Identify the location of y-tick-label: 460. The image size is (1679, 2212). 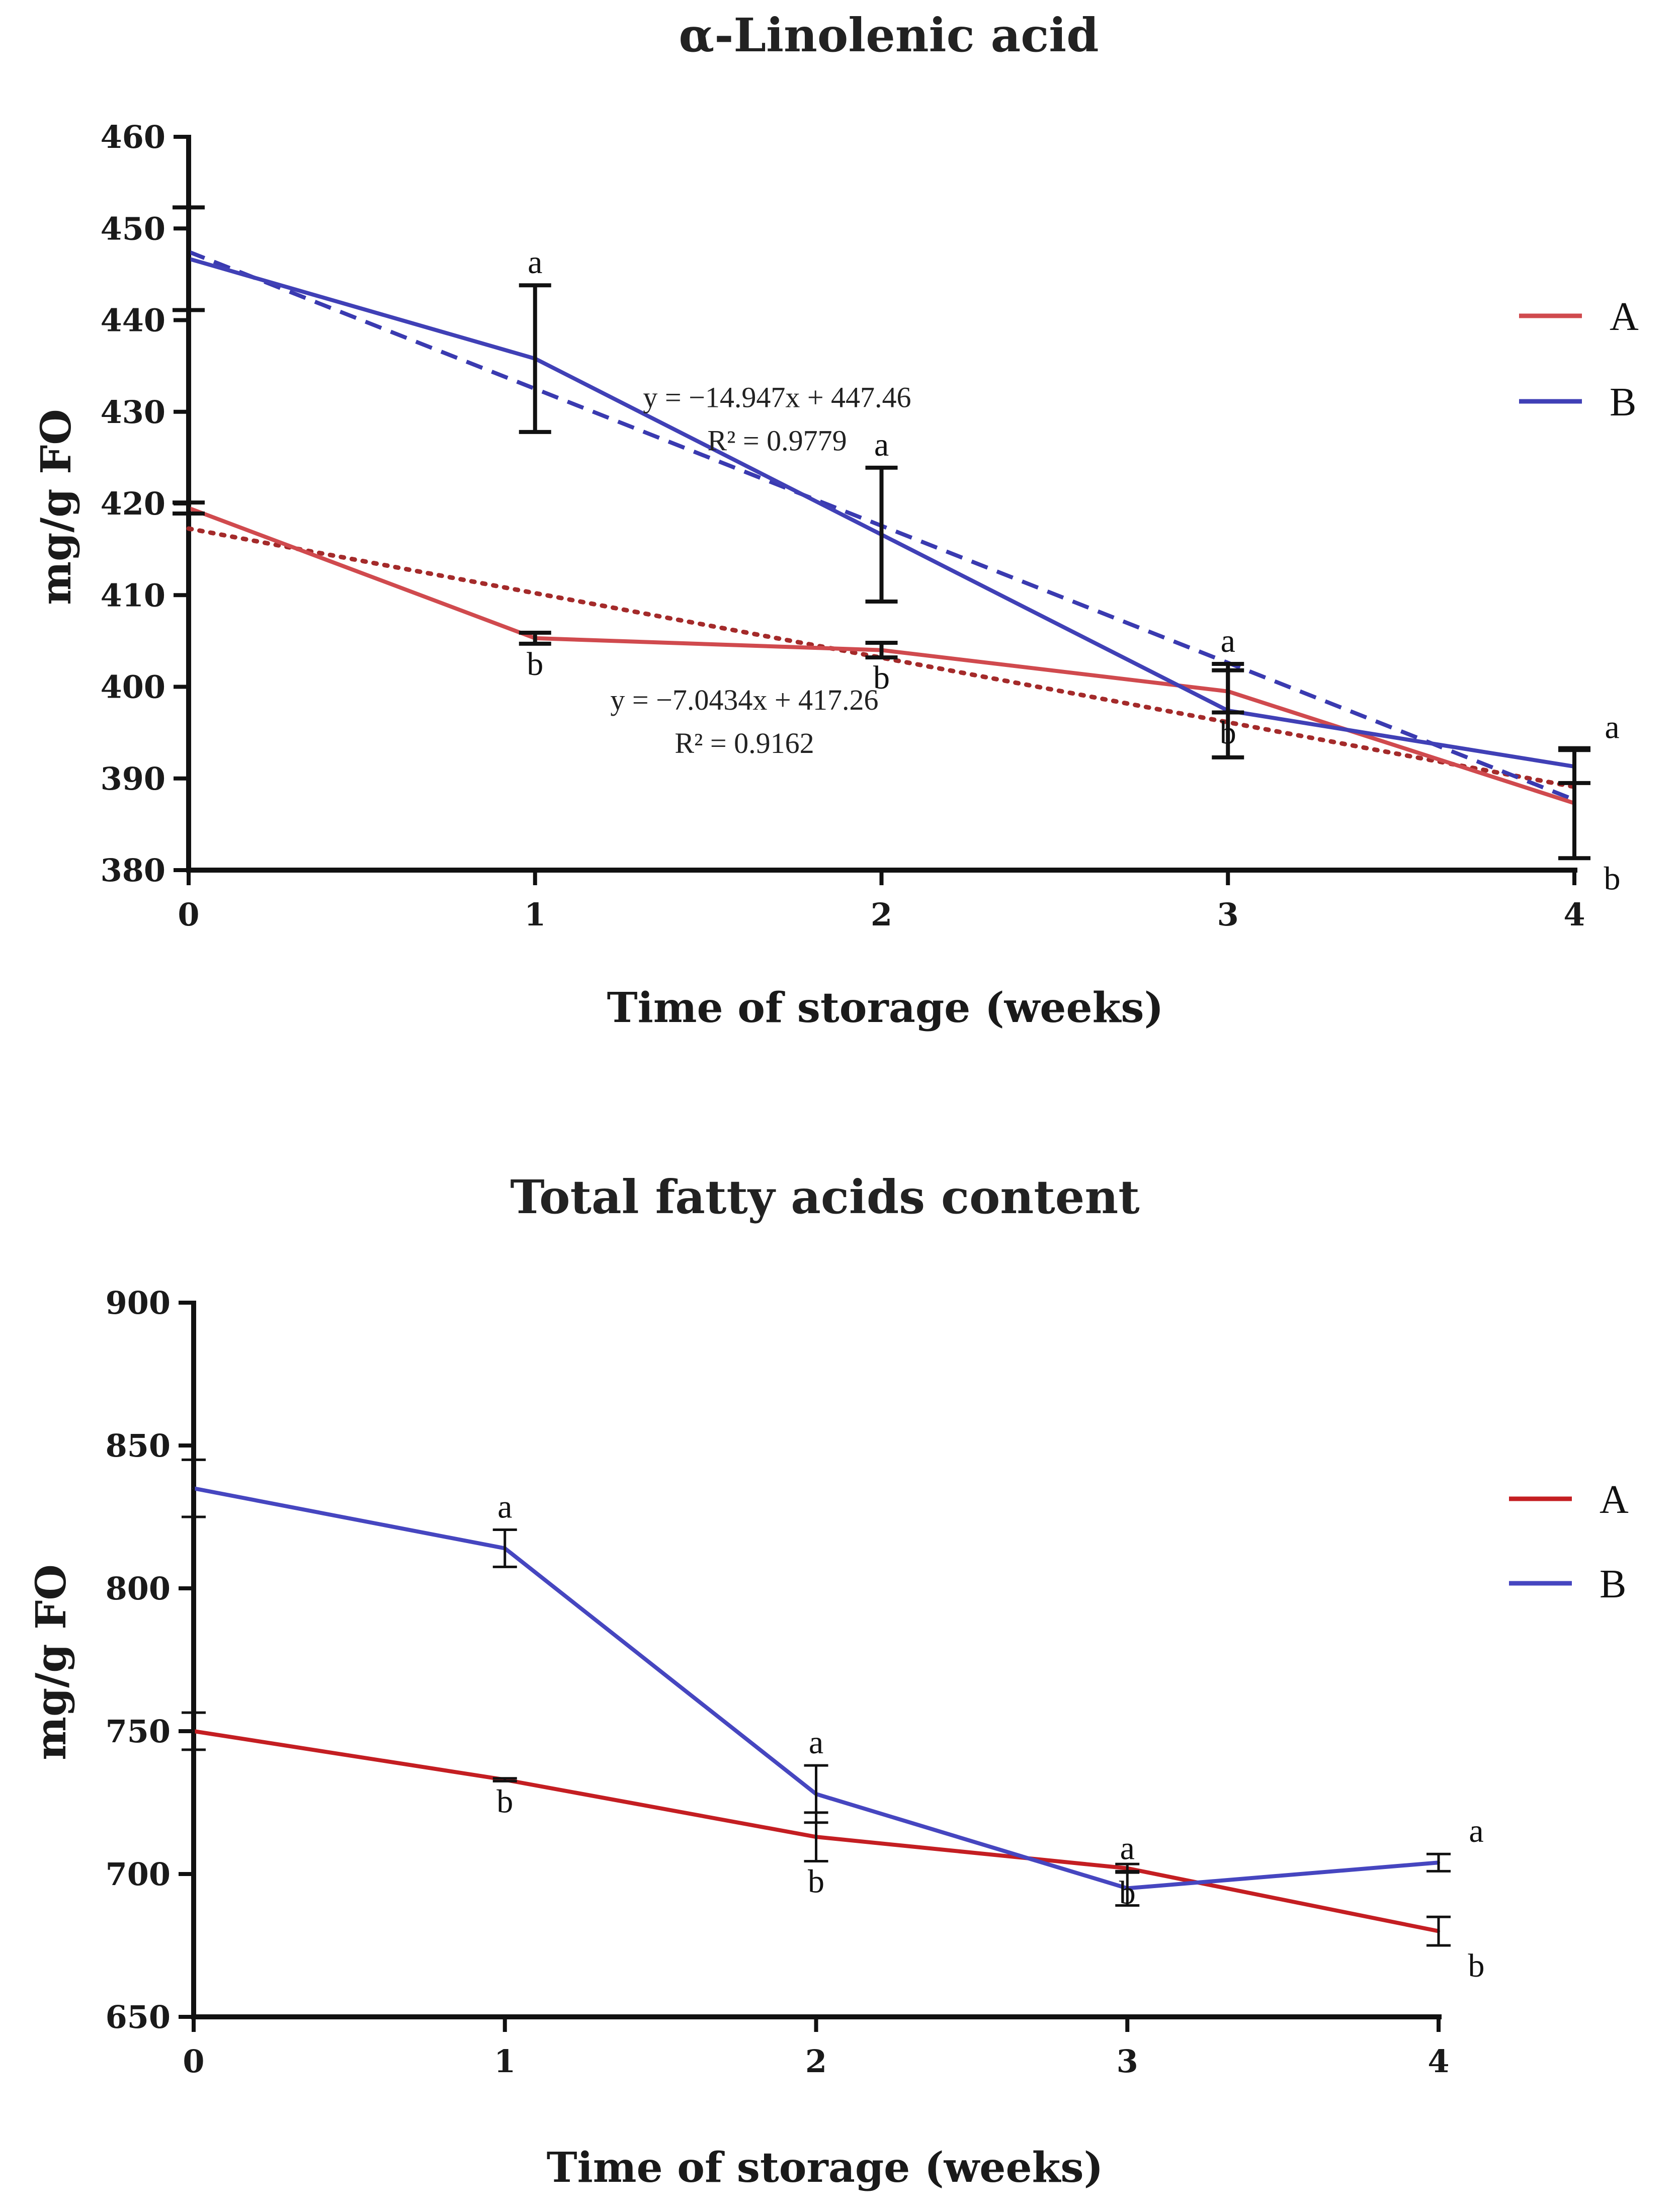
(133, 137).